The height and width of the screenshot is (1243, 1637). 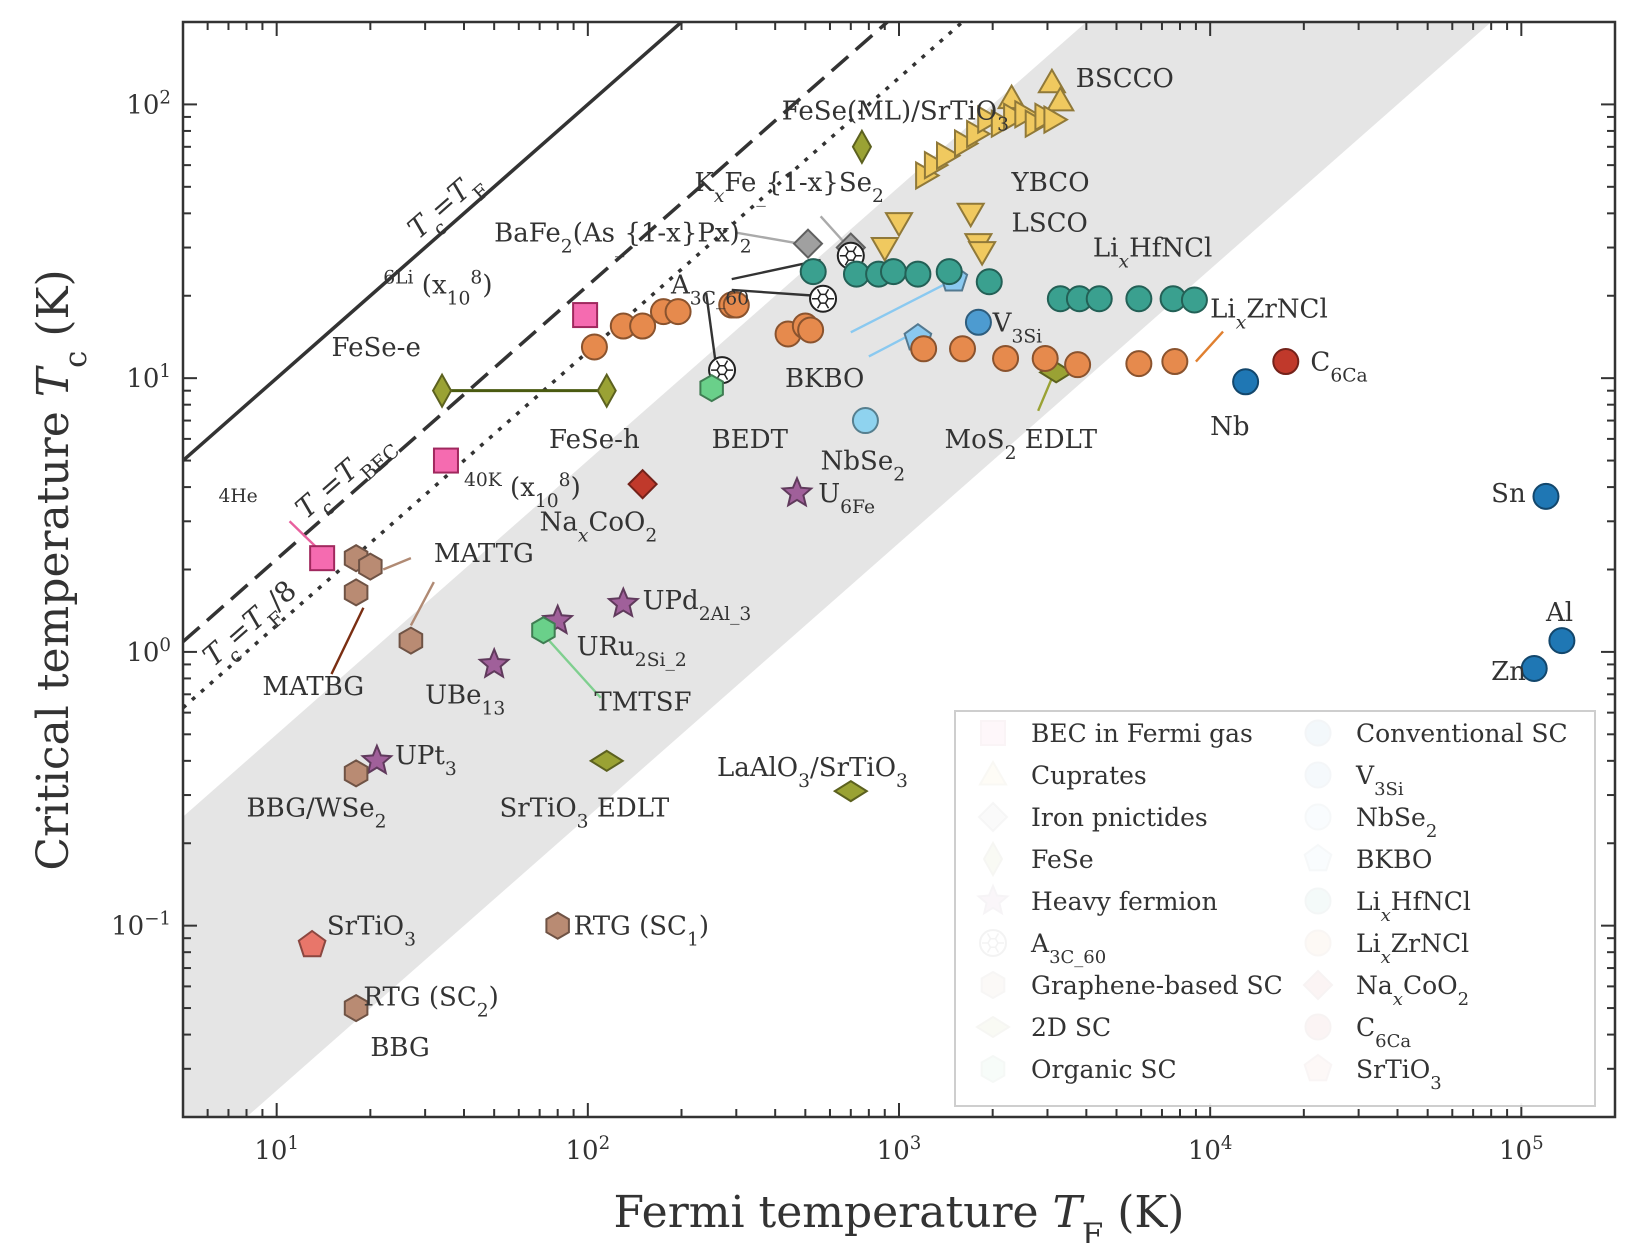 I want to click on label-nb: Nb, so click(x=1229, y=427).